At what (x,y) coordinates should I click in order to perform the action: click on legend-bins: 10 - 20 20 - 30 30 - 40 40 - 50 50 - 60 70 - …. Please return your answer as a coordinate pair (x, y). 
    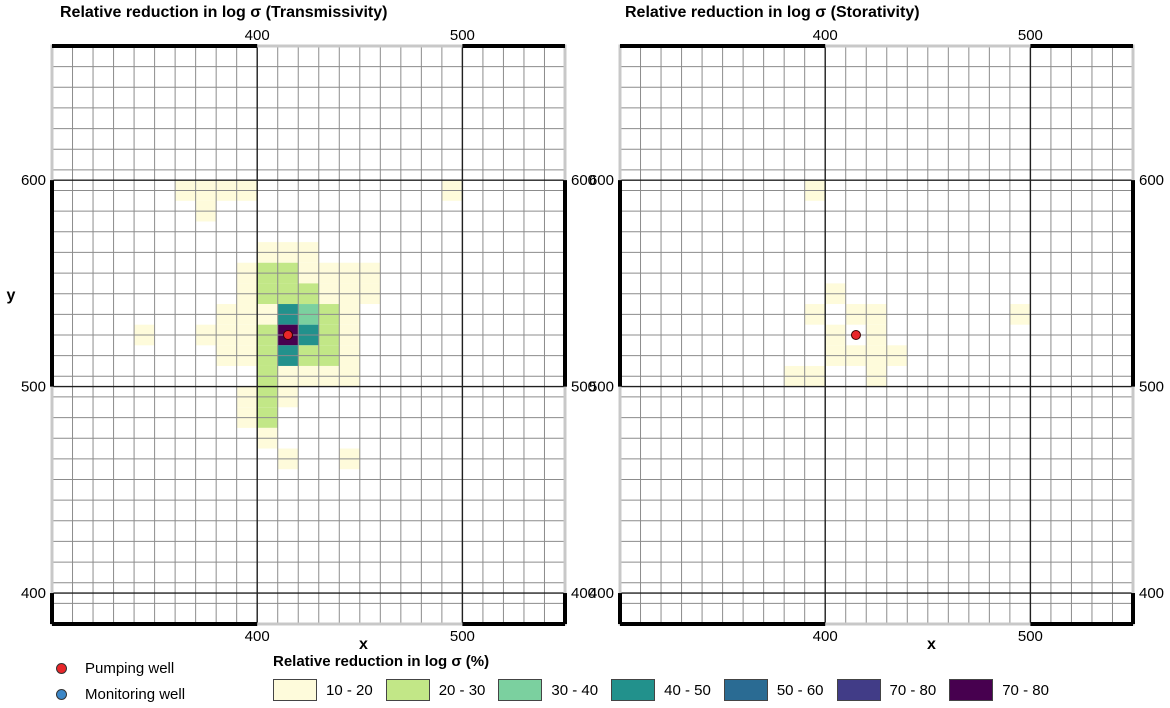
    Looking at the image, I should click on (667, 690).